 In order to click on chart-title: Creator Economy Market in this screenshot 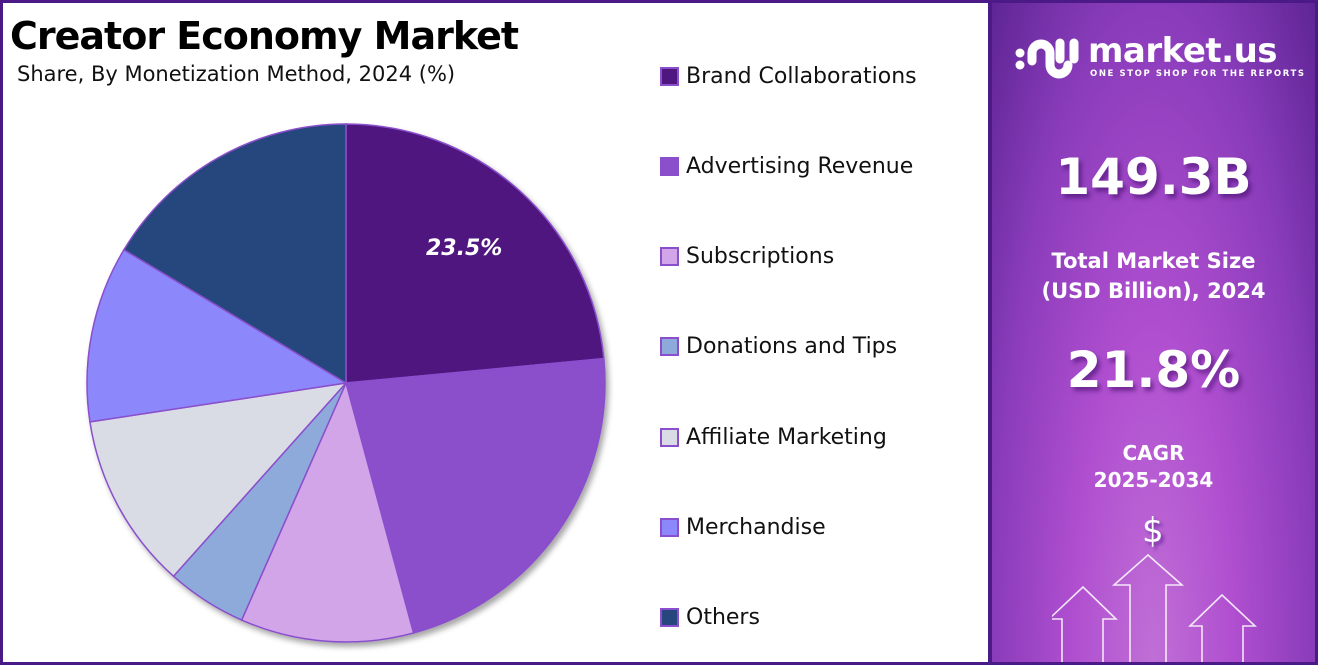, I will do `click(264, 36)`.